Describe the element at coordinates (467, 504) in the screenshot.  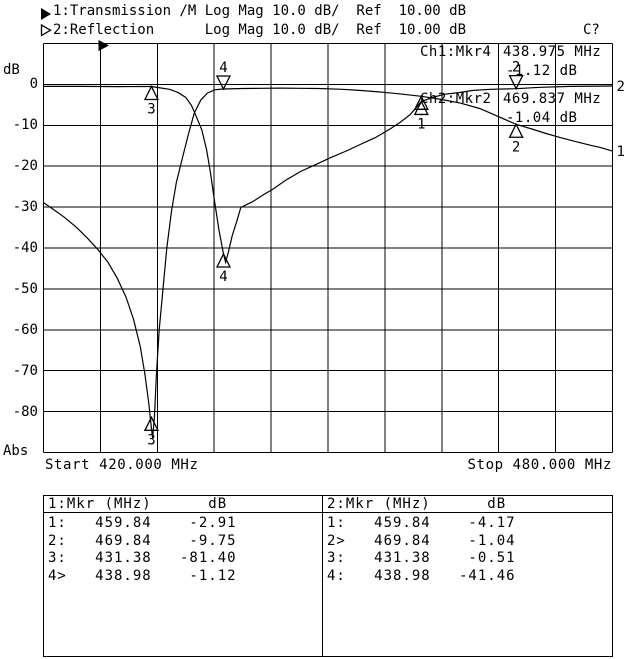
I see `marker-table-ch2-header: 2:Mkr (MHz) dB` at that location.